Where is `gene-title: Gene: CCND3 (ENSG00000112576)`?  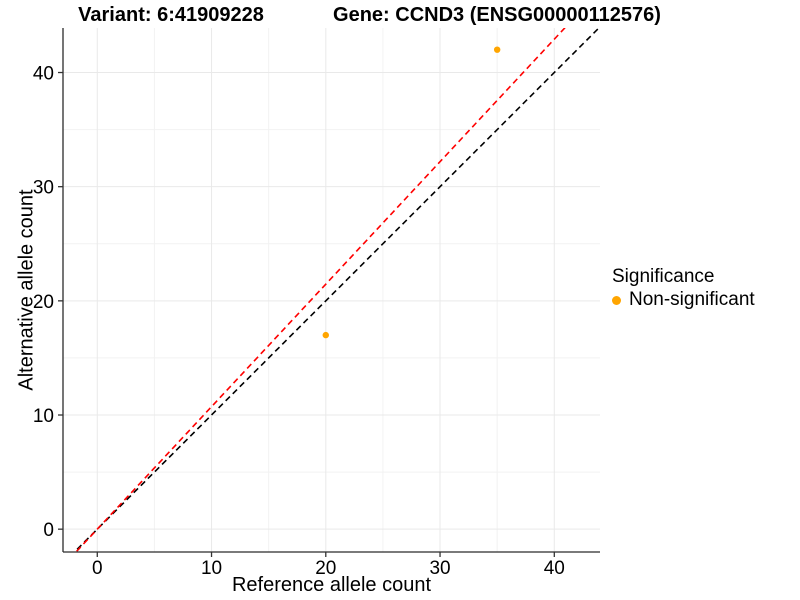
gene-title: Gene: CCND3 (ENSG00000112576) is located at coordinates (497, 15).